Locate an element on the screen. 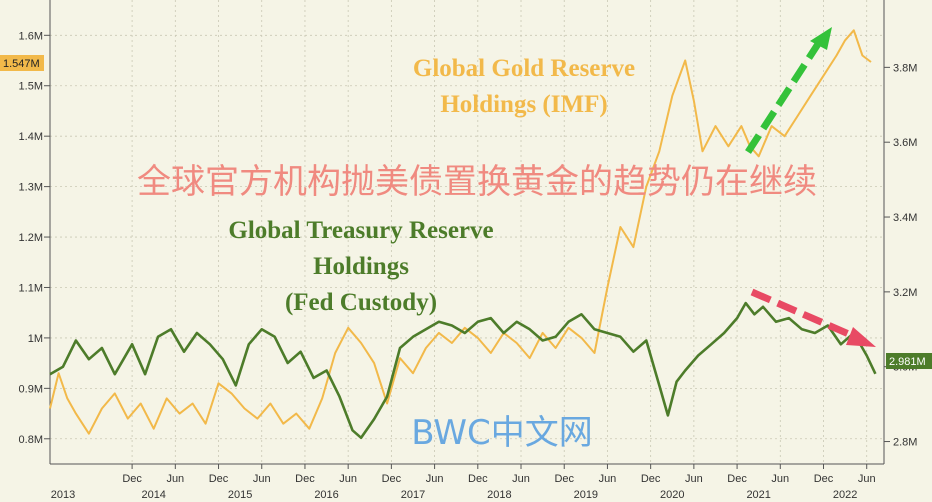 This screenshot has height=502, width=932. treasury-annotation-line3: (Fed Custody) is located at coordinates (361, 302).